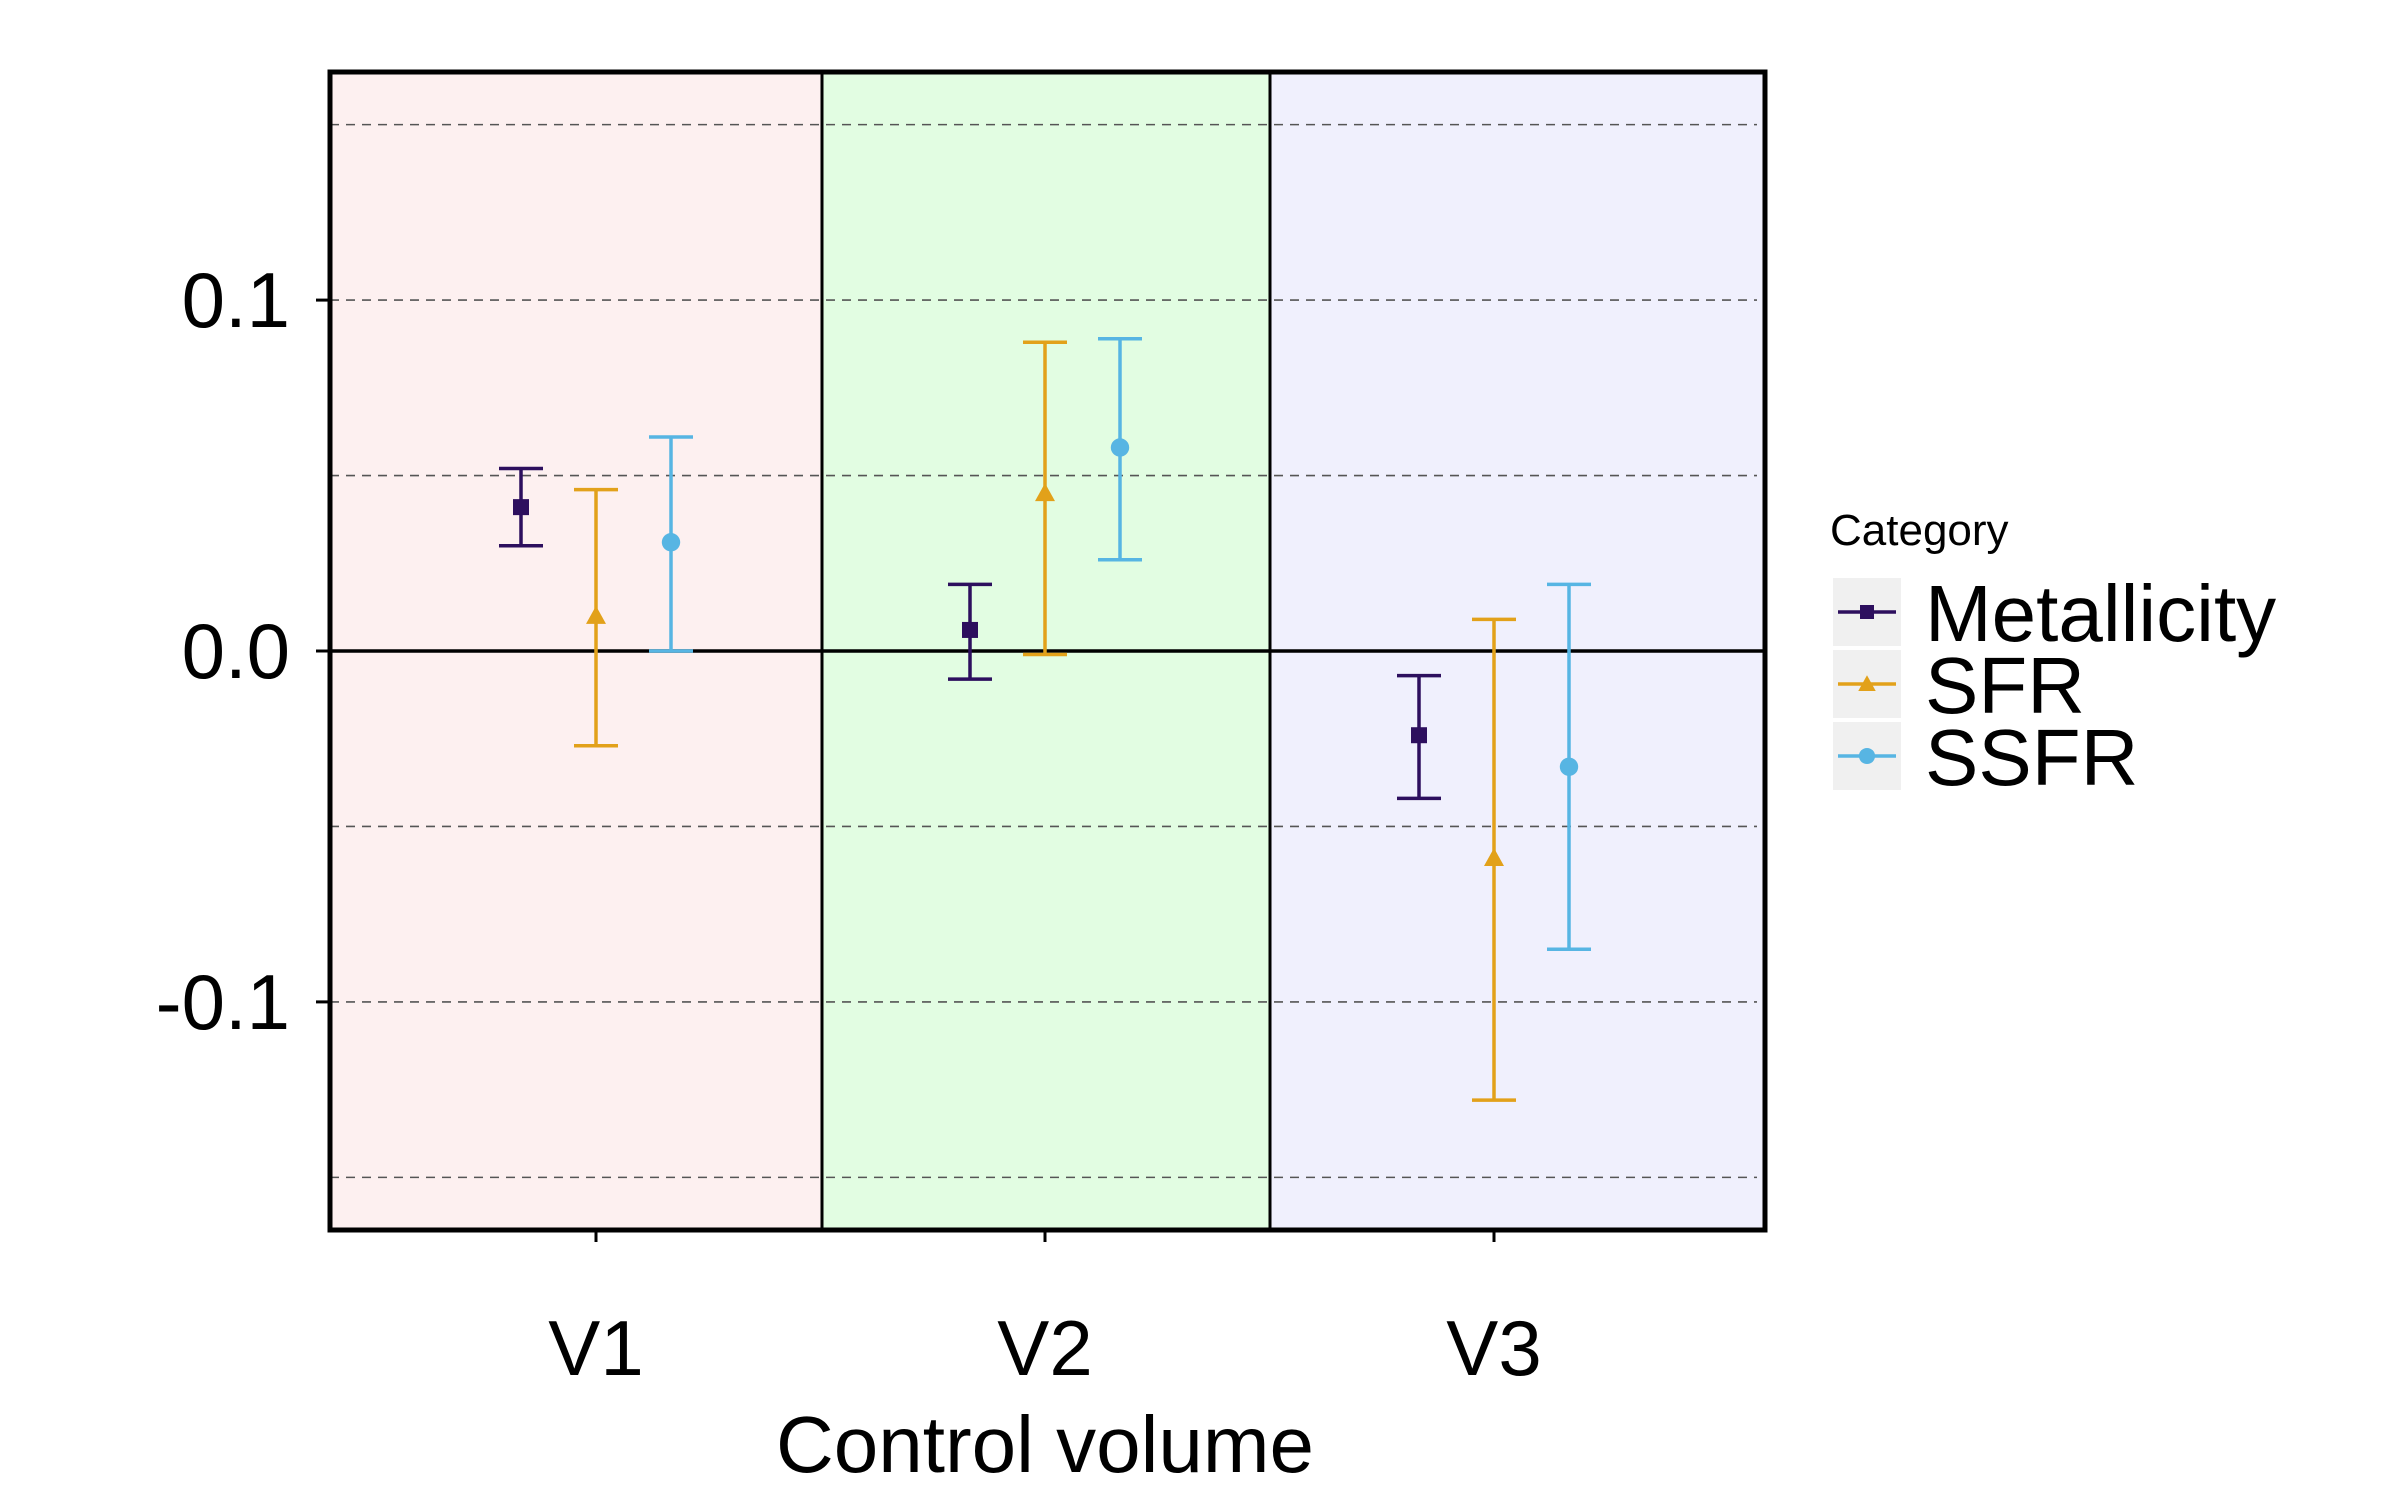  What do you see at coordinates (2031, 757) in the screenshot?
I see `legend-label-ssfr: SSFR` at bounding box center [2031, 757].